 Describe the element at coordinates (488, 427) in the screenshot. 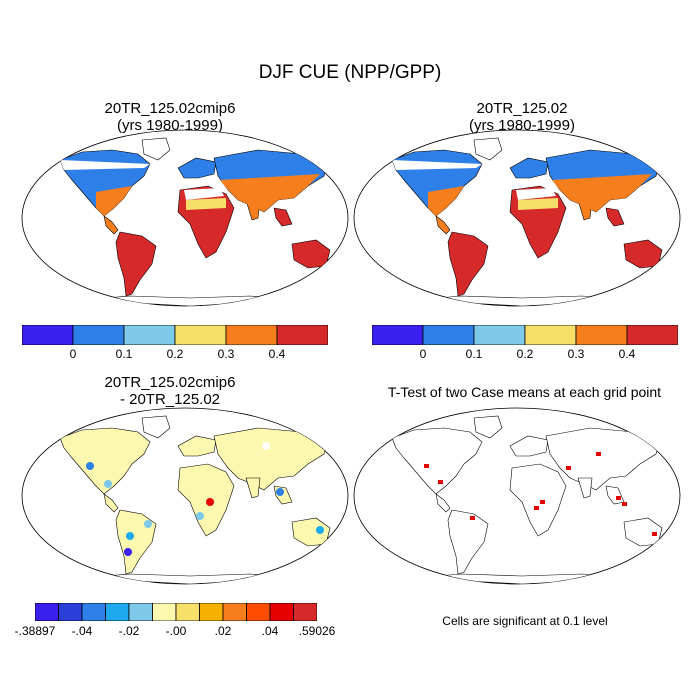

I see `map4-land-greenland` at that location.